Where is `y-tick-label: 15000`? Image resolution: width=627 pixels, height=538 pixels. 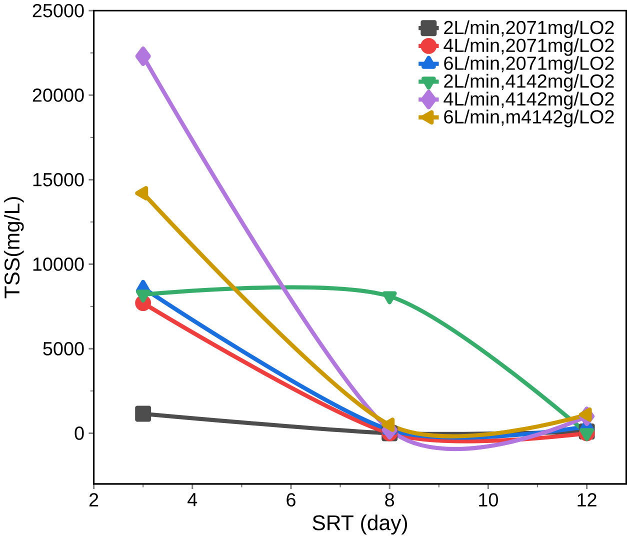
y-tick-label: 15000 is located at coordinates (58, 179).